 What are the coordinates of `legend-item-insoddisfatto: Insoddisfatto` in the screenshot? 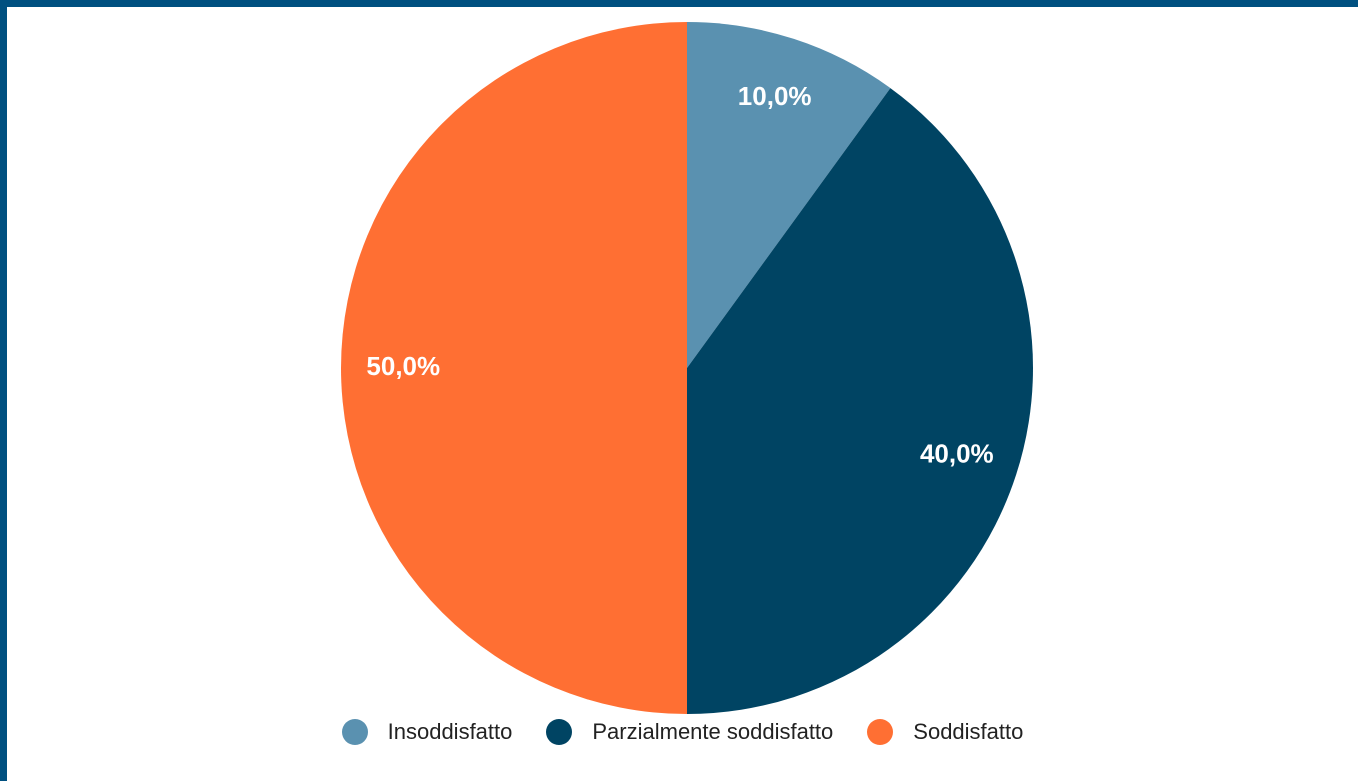 It's located at (427, 732).